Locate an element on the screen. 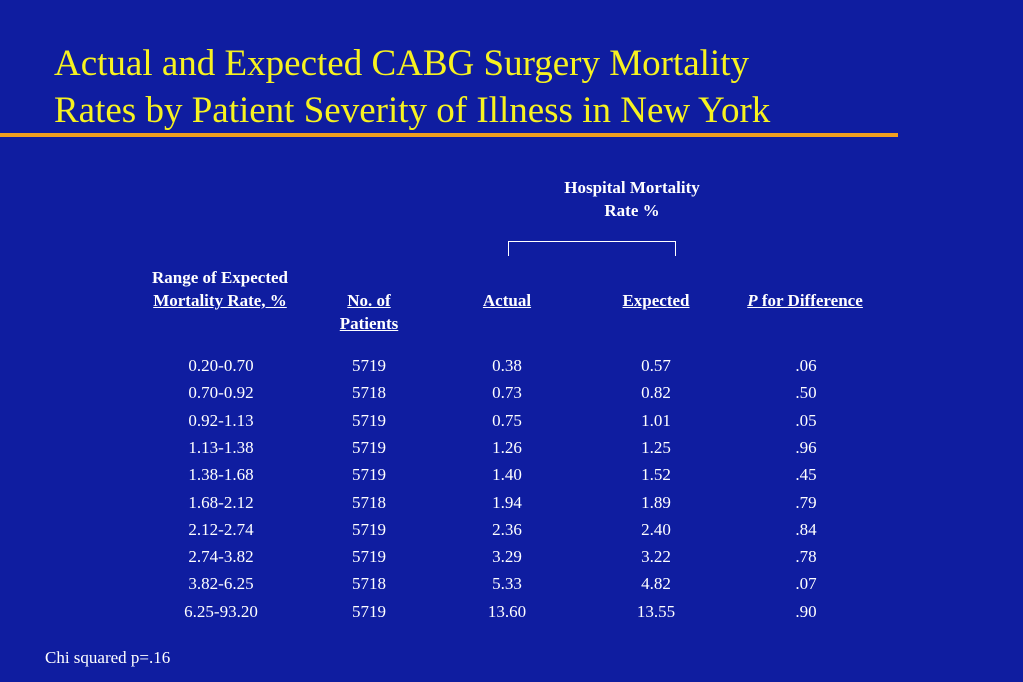 The height and width of the screenshot is (682, 1023). cell-range: 0.20-0.70 is located at coordinates (221, 365).